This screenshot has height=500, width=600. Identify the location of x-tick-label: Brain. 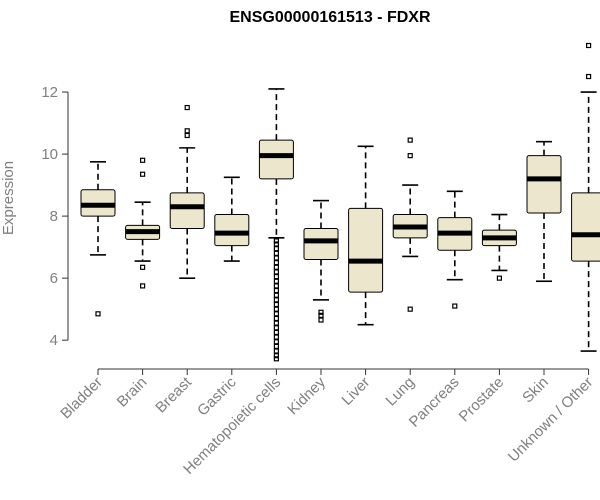
(132, 392).